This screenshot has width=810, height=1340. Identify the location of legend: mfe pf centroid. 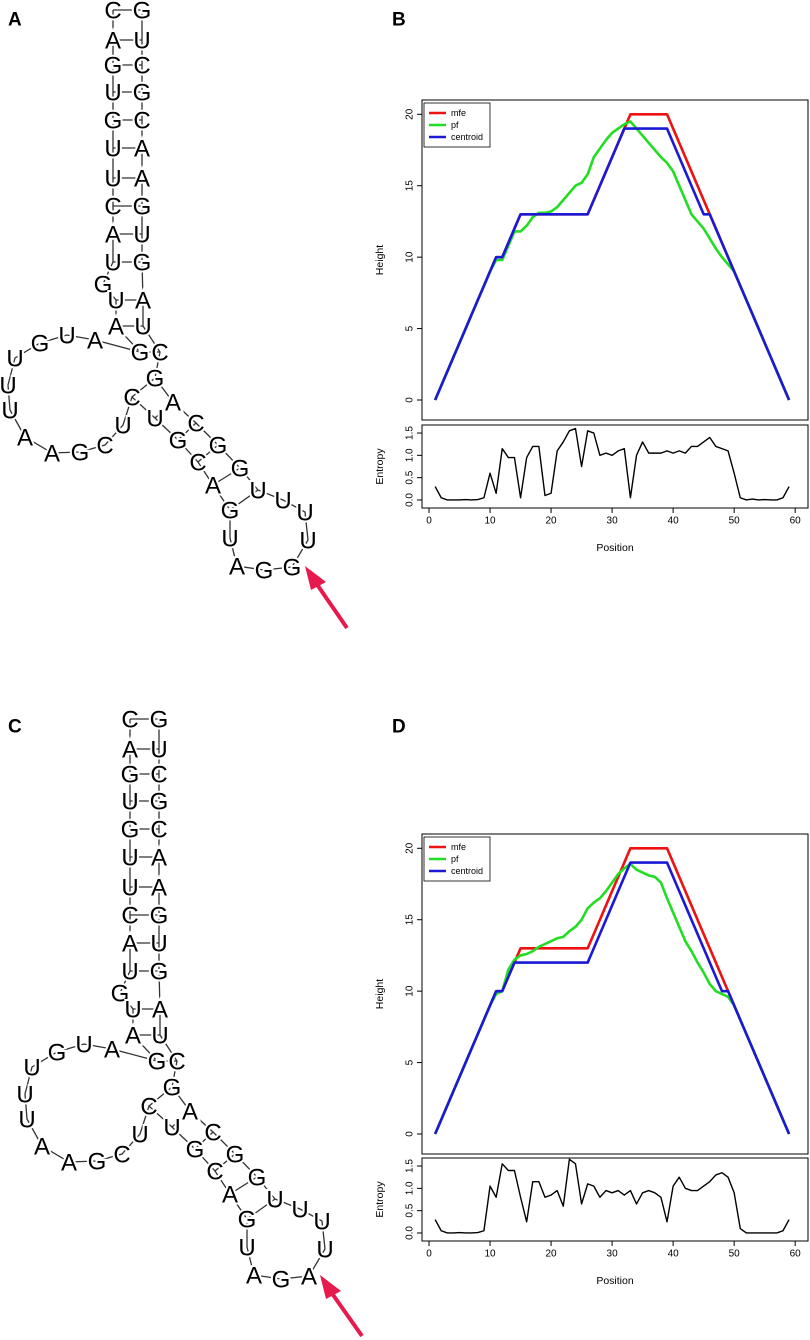
(457, 859).